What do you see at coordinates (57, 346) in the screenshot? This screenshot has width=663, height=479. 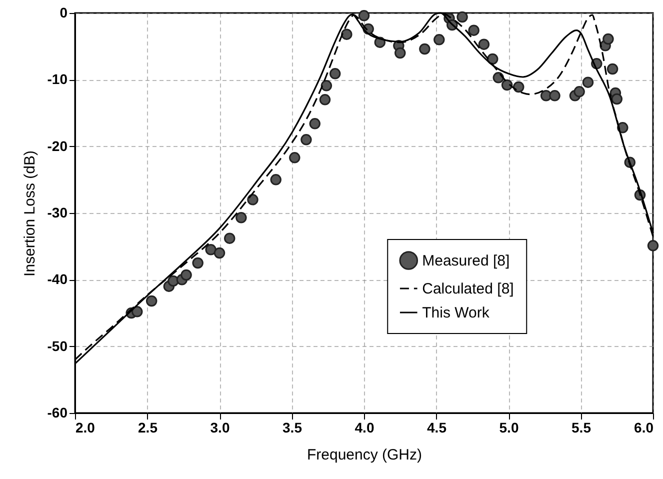 I see `y-tick-label: -50` at bounding box center [57, 346].